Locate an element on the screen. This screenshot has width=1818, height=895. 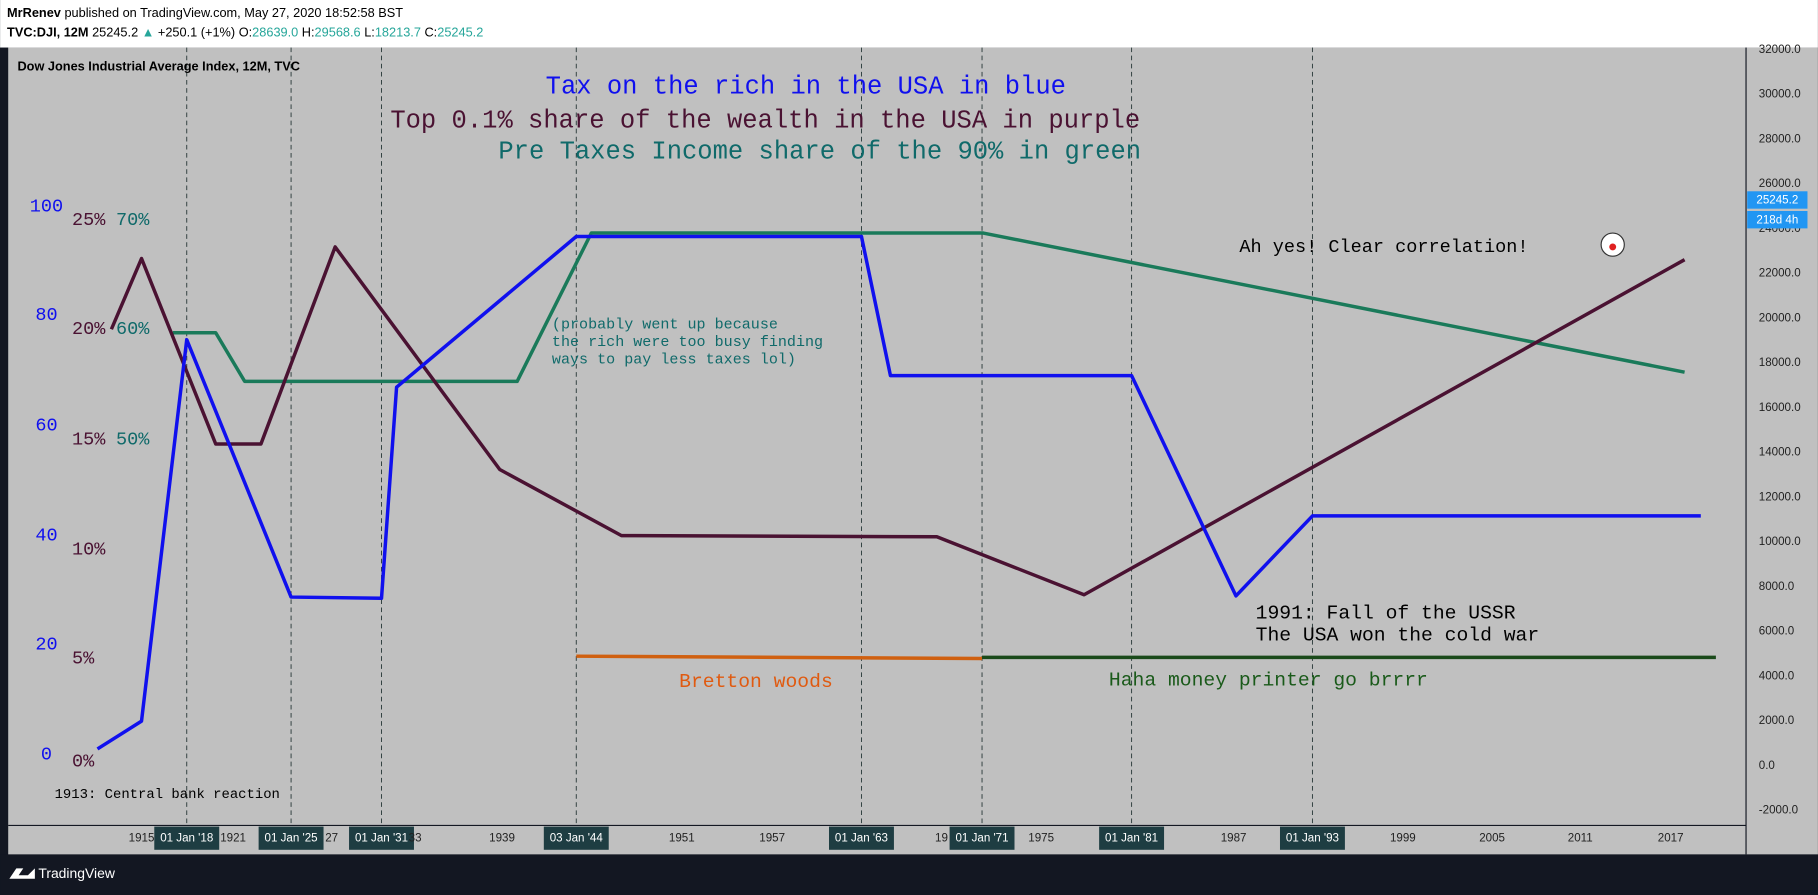
blue-scale-label: 0 is located at coordinates (46, 755).